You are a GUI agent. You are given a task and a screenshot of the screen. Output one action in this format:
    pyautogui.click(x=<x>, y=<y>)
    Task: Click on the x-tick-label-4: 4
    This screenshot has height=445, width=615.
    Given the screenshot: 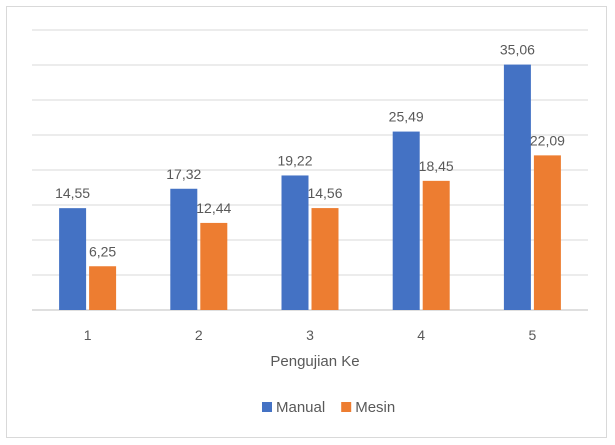 What is the action you would take?
    pyautogui.click(x=421, y=335)
    